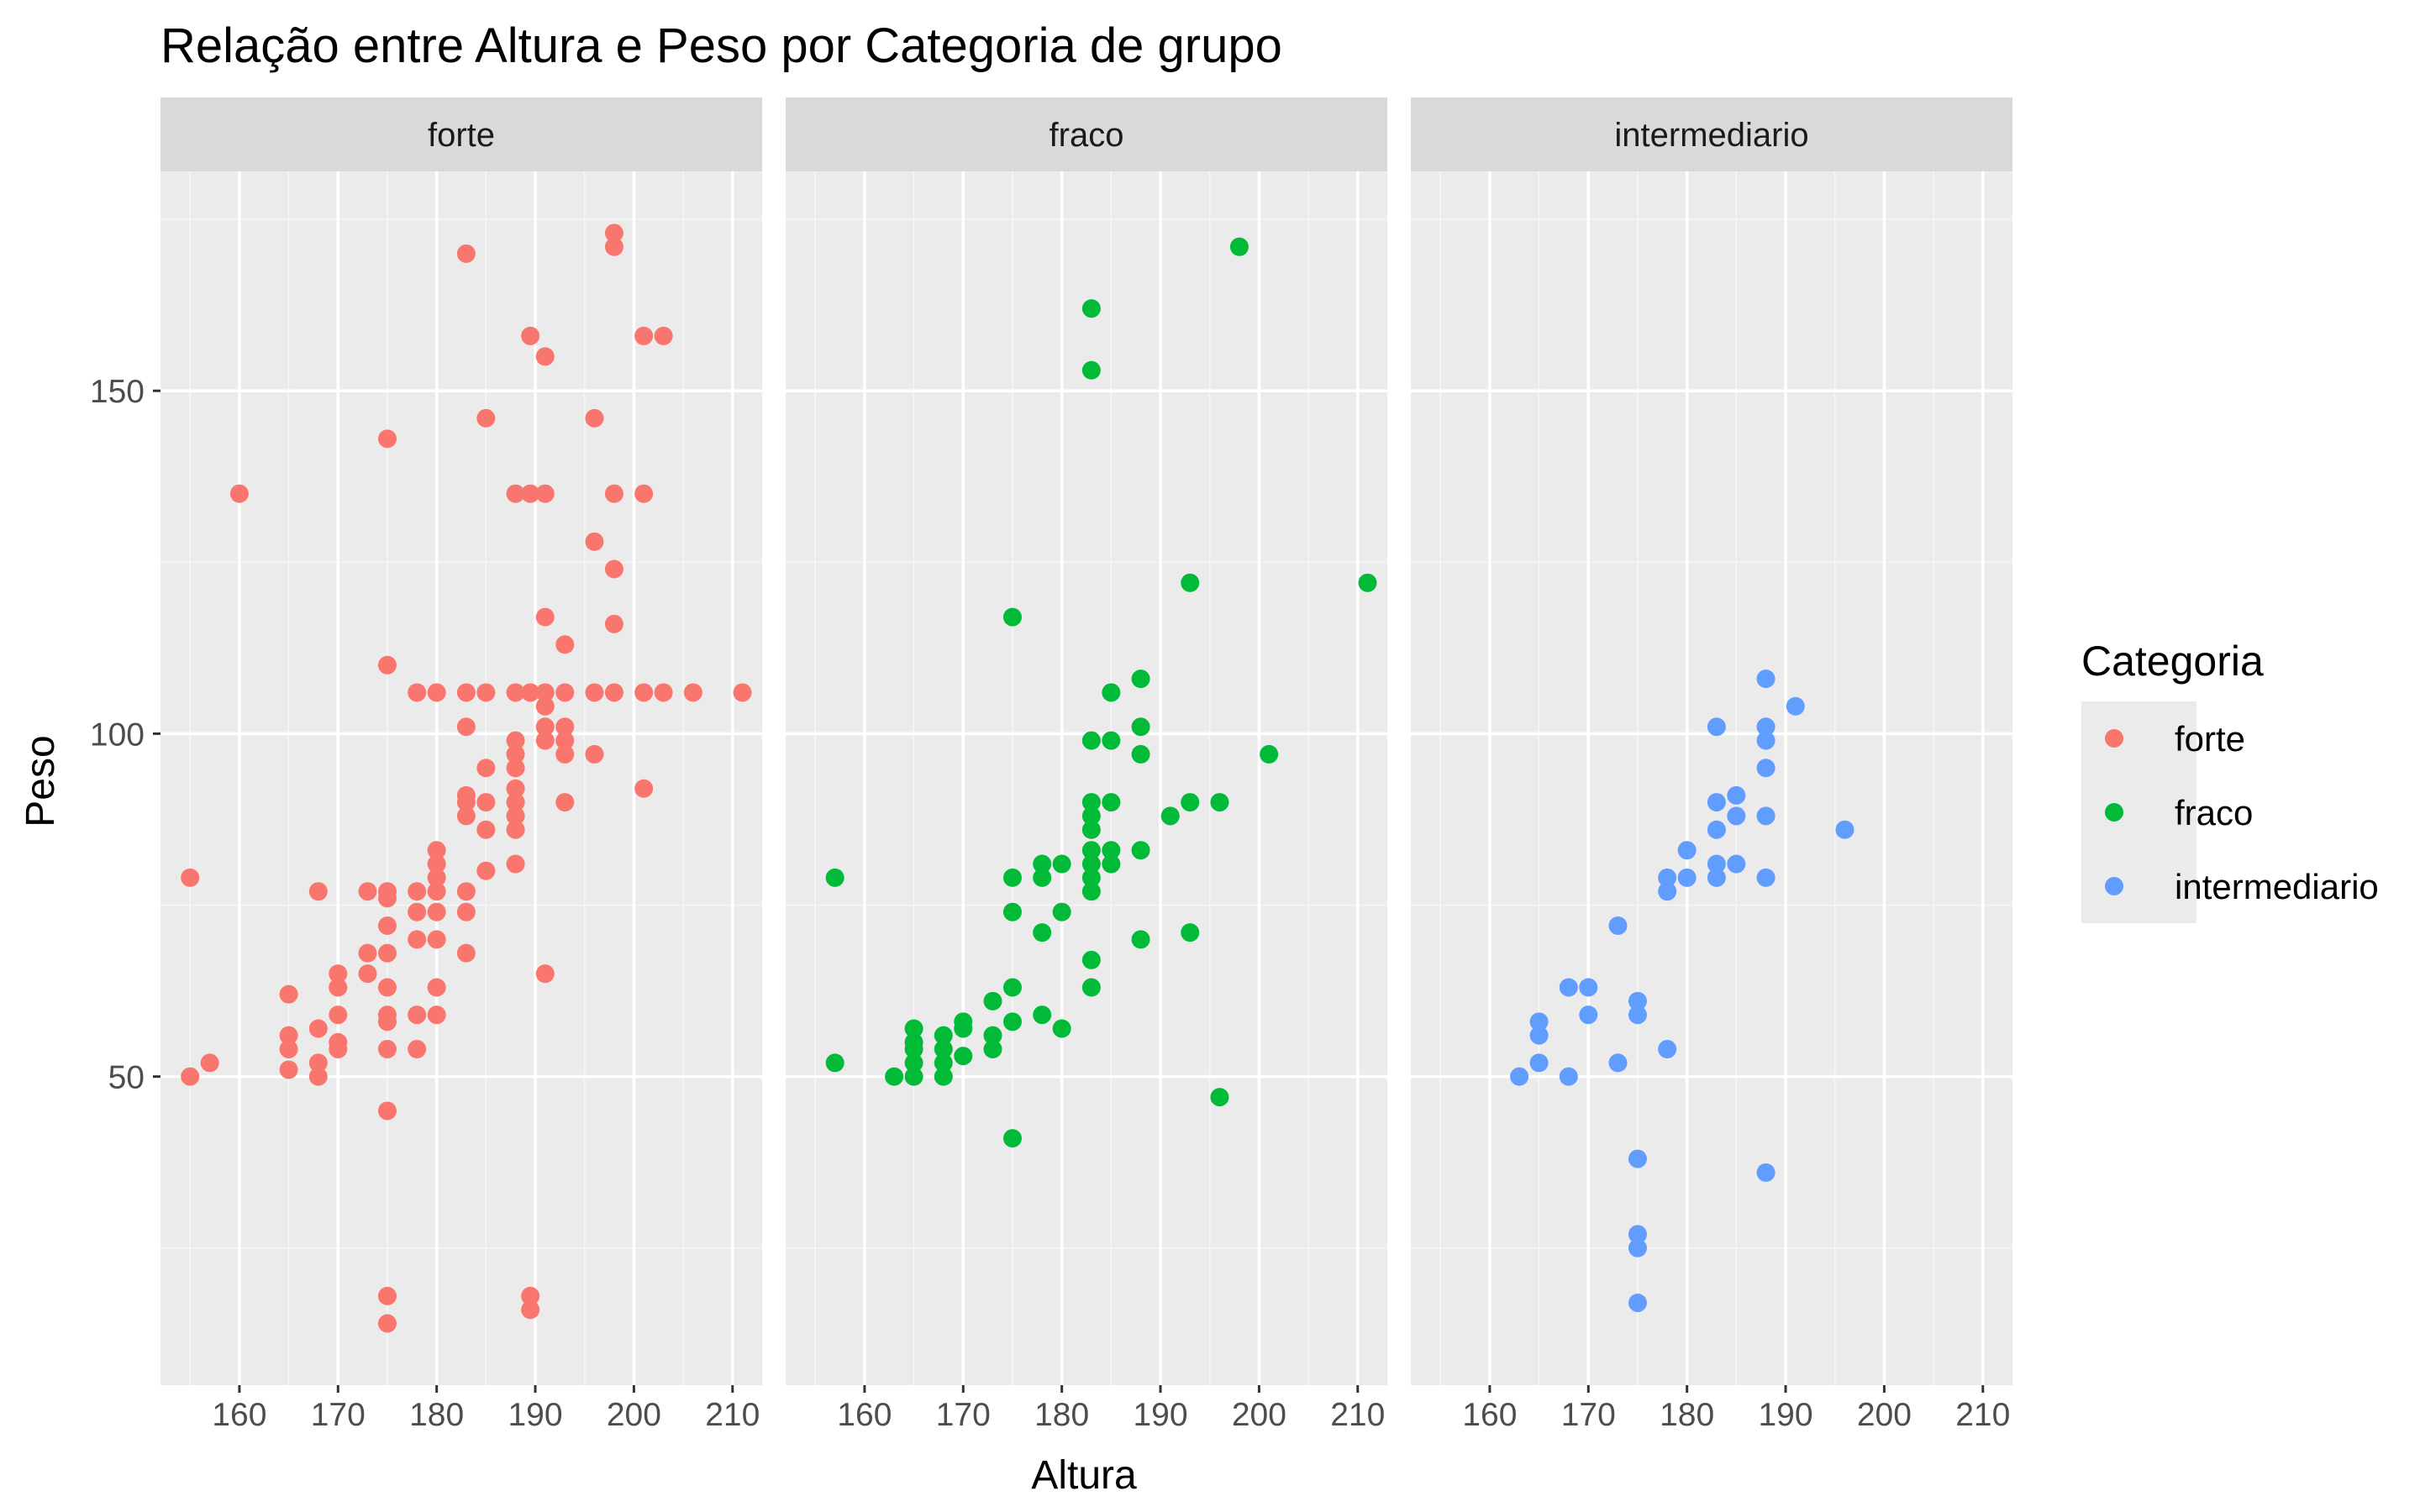 The image size is (2420, 1512). Describe the element at coordinates (338, 1415) in the screenshot. I see `x-tick-label: 170` at that location.